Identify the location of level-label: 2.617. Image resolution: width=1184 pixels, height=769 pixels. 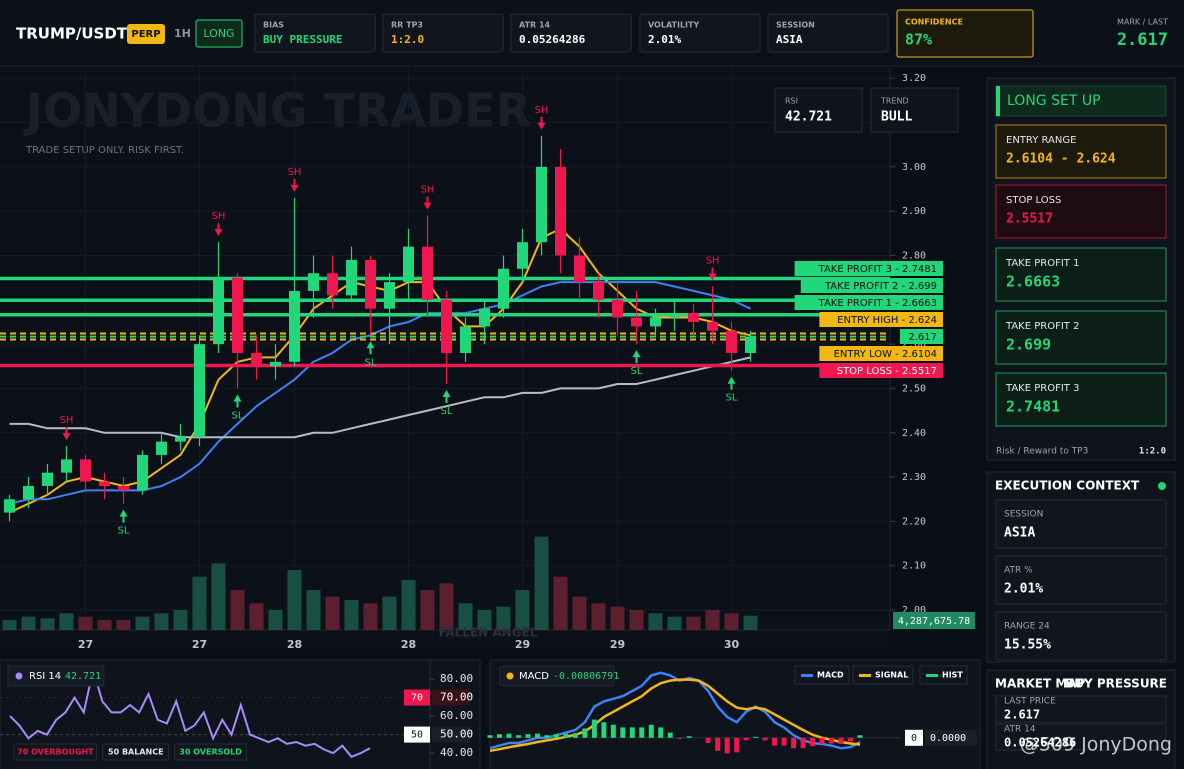
(922, 337).